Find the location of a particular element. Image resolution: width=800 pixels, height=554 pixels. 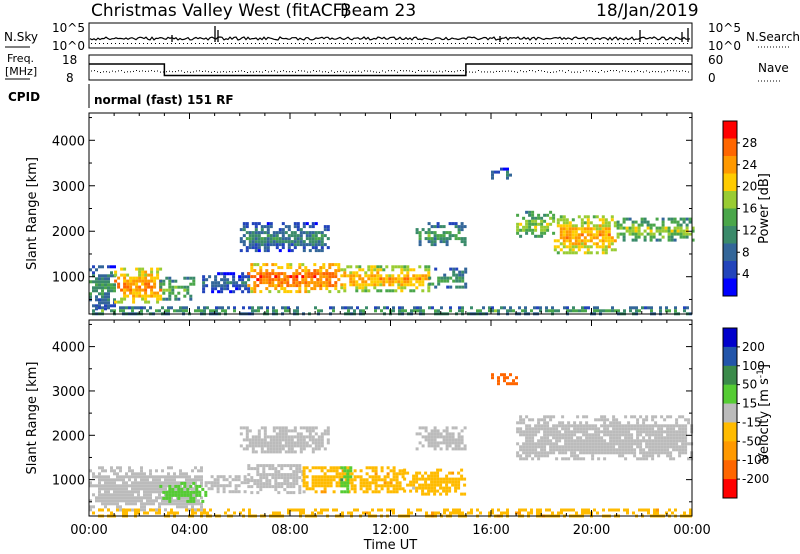

y-axis-label: Slant Range [km] is located at coordinates (32, 418).